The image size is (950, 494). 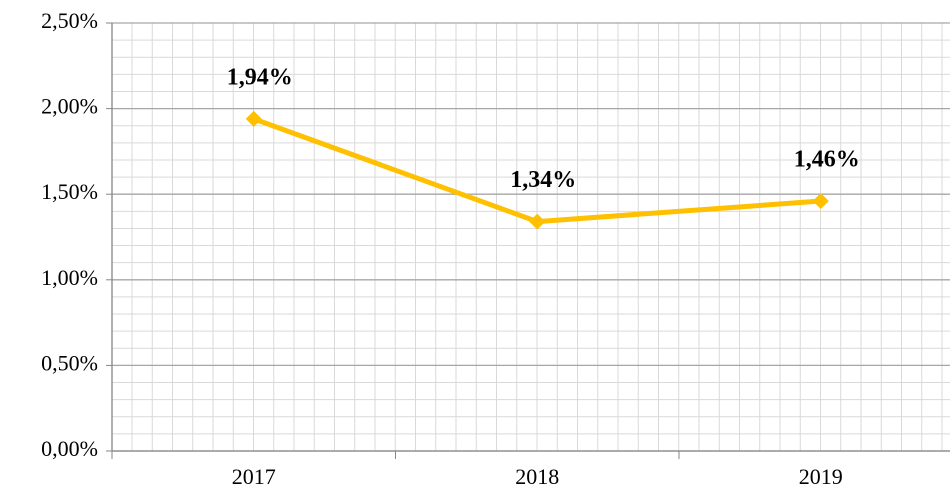 I want to click on y-tick-label: 0,00%, so click(x=69, y=448).